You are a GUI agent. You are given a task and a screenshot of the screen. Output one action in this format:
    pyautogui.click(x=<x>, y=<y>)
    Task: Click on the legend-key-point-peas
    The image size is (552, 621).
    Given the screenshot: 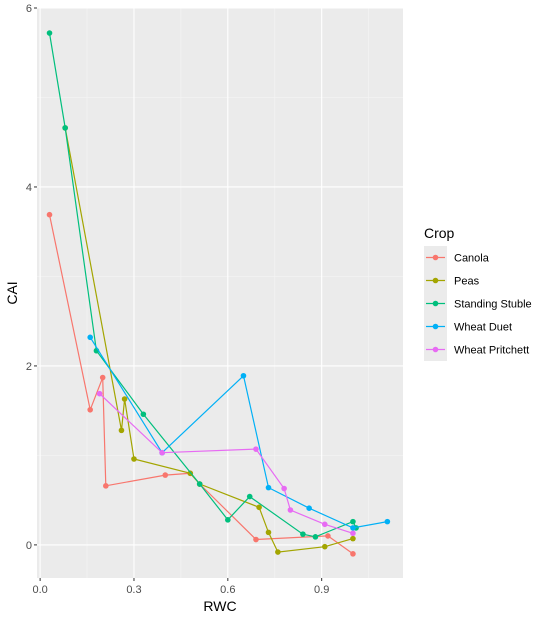 What is the action you would take?
    pyautogui.click(x=435, y=280)
    